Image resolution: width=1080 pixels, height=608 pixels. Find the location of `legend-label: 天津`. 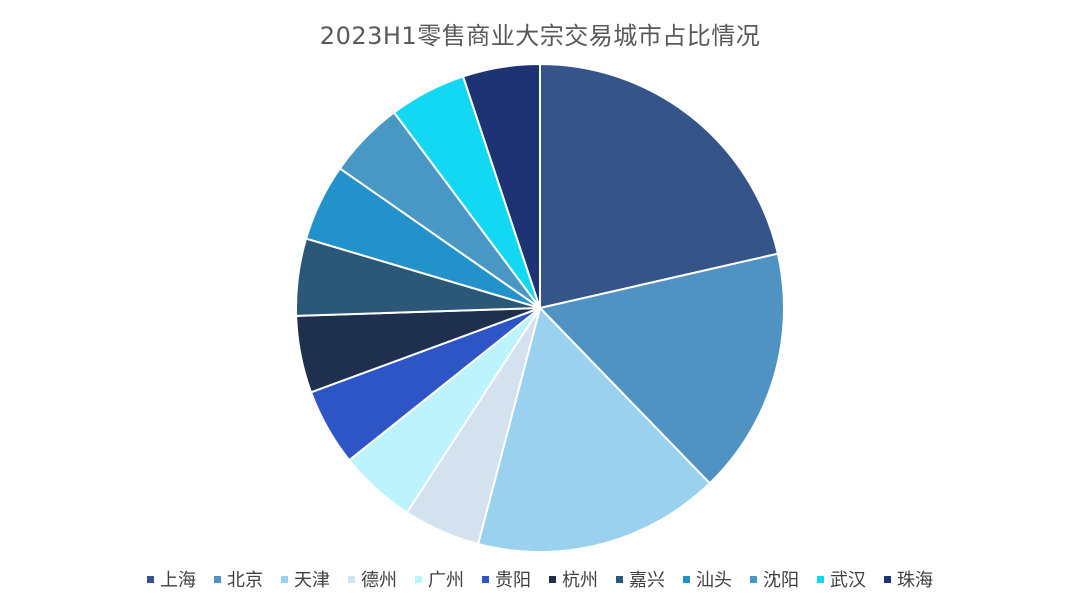

legend-label: 天津 is located at coordinates (312, 580).